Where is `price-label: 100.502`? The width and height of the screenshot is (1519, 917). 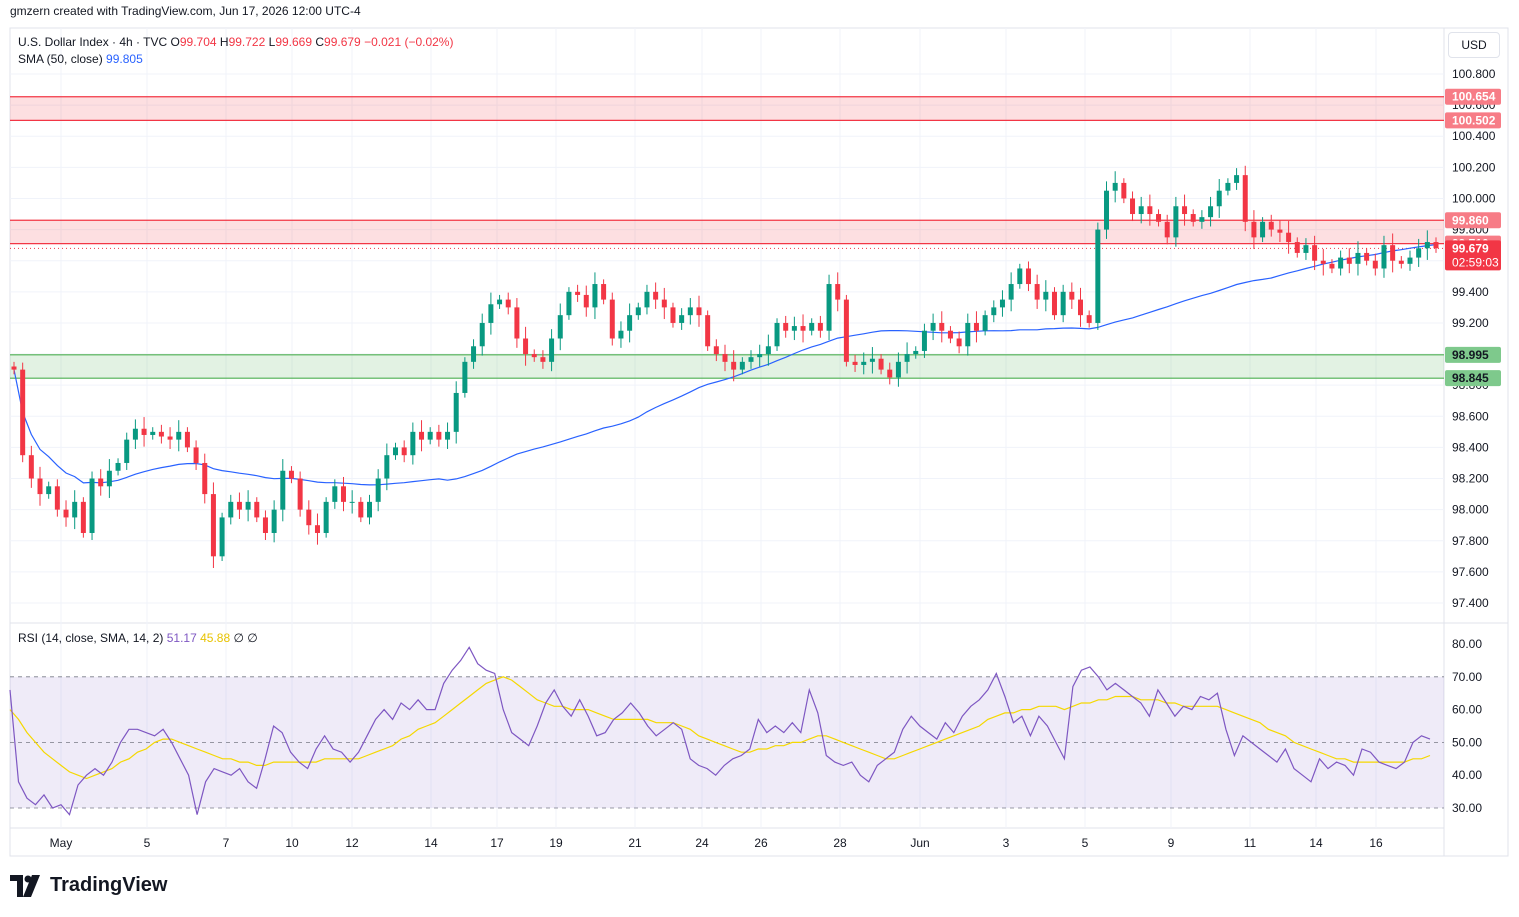
price-label: 100.502 is located at coordinates (1474, 120).